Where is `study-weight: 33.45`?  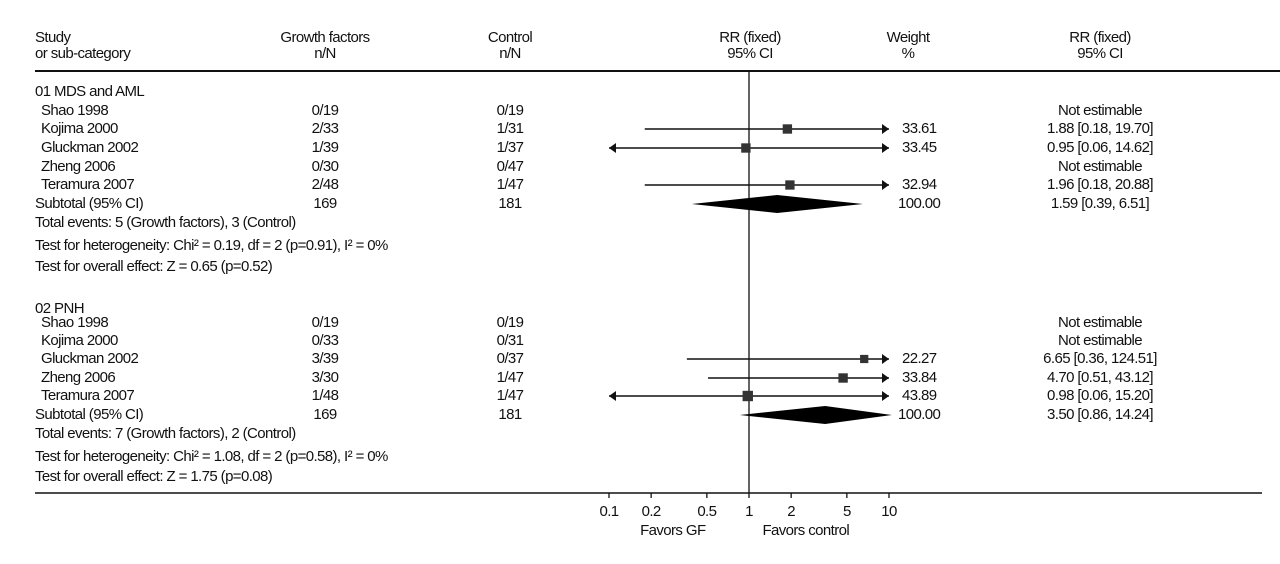
study-weight: 33.45 is located at coordinates (919, 147).